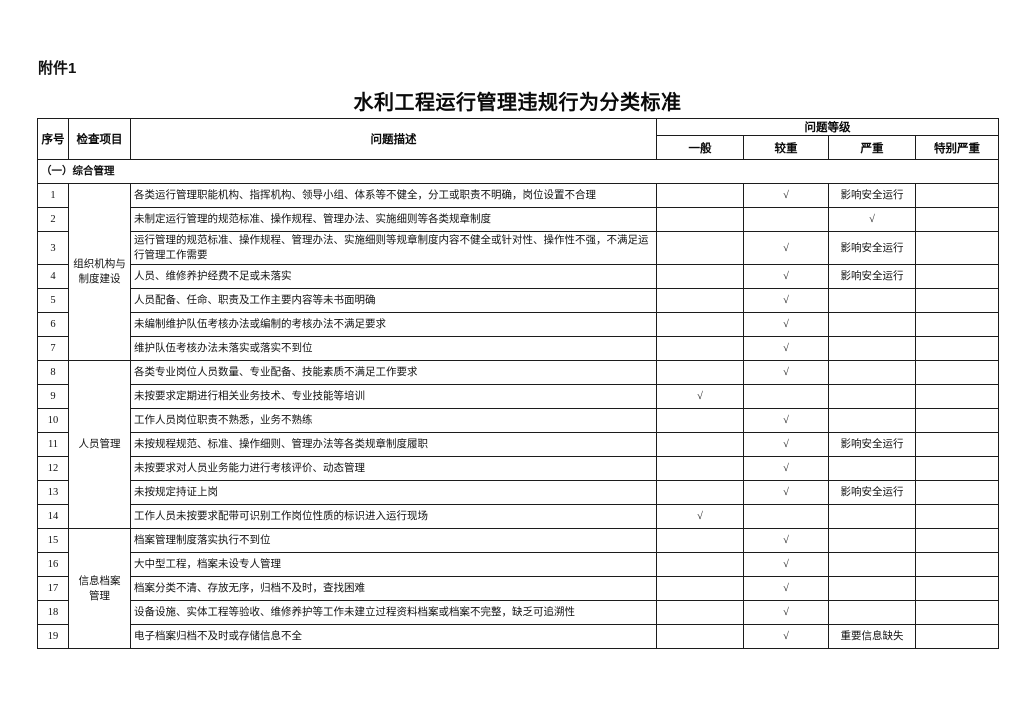 The image size is (1029, 718). I want to click on problem-description: 工作人员未按要求配带可识别工作岗位性质的标识进入运行现场, so click(393, 516).